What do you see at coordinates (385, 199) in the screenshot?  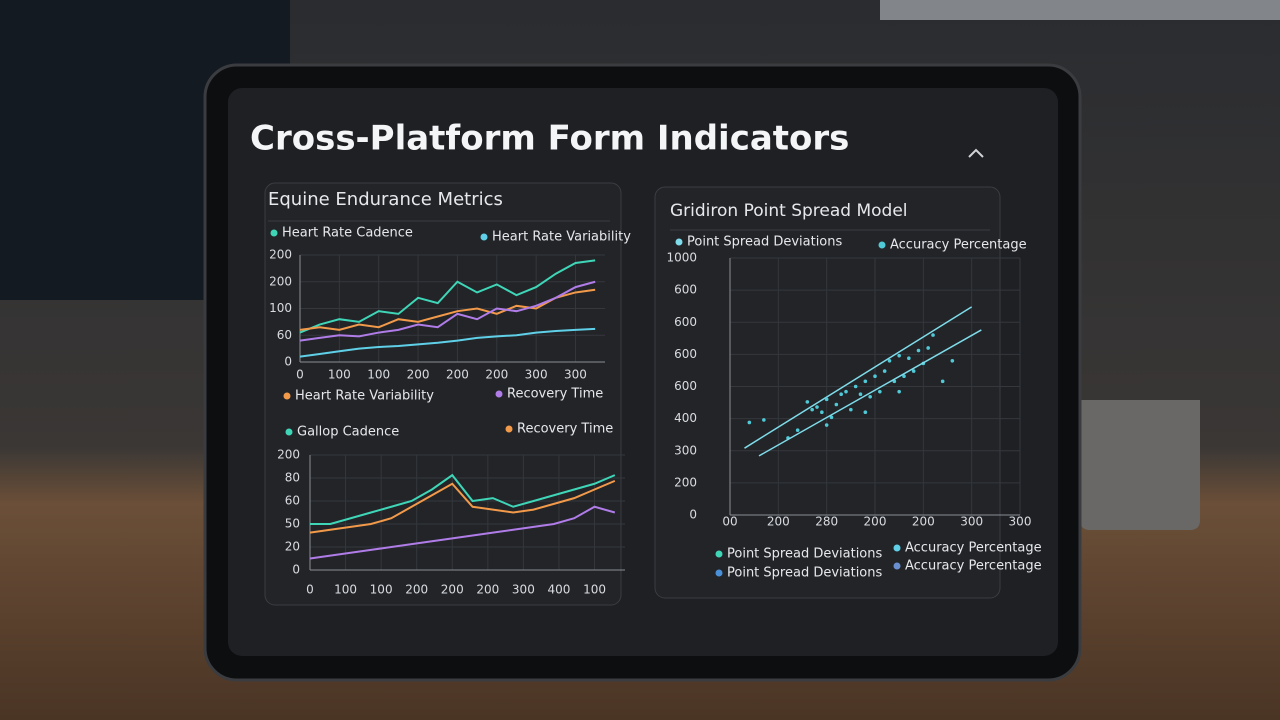 I see `panel-title: Equine Endurance Metrics` at bounding box center [385, 199].